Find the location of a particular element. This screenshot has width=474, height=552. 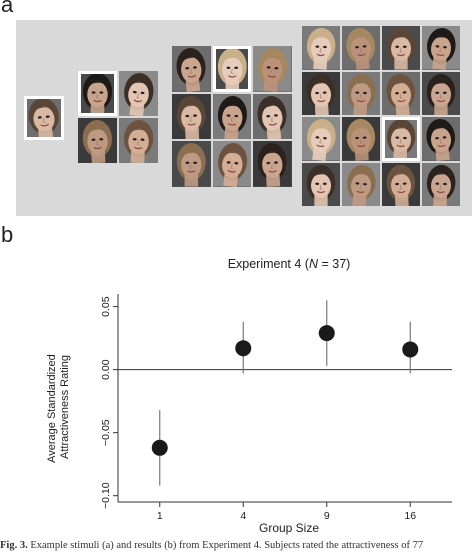

x-tick-label: 9 is located at coordinates (327, 516).